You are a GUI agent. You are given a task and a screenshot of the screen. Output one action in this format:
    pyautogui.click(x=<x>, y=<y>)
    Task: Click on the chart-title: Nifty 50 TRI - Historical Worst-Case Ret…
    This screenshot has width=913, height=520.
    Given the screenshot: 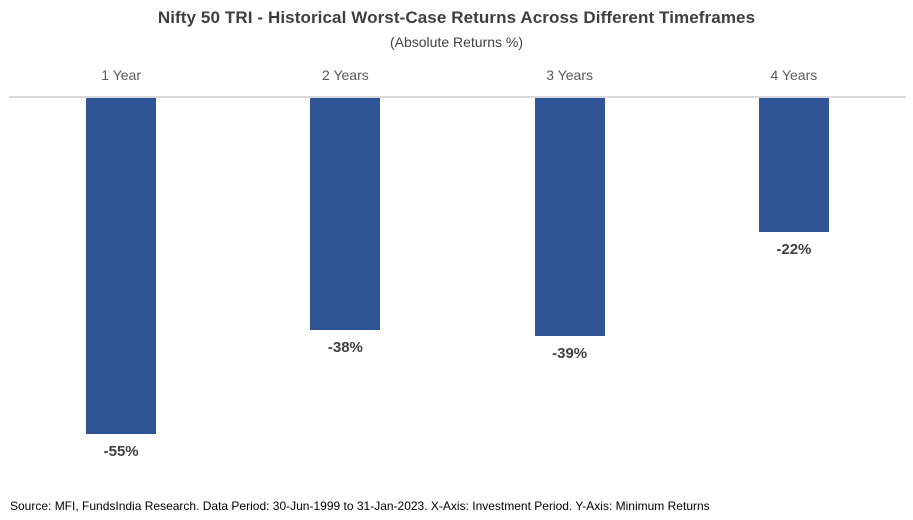 What is the action you would take?
    pyautogui.click(x=456, y=17)
    